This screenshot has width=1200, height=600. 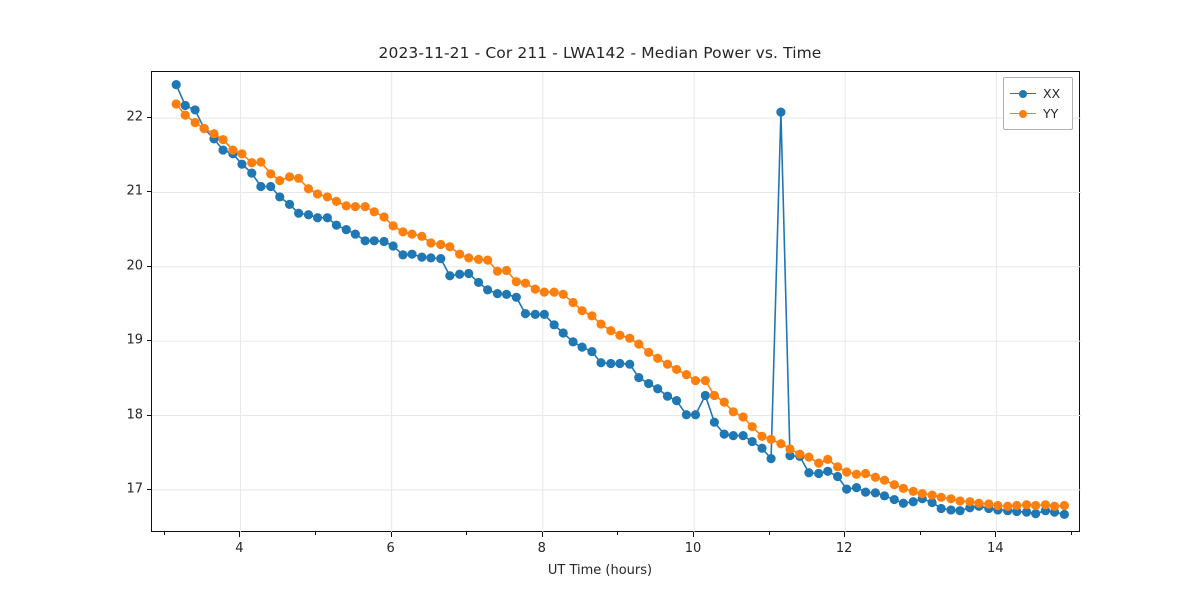 What do you see at coordinates (134, 340) in the screenshot?
I see `y-tick-label: 19` at bounding box center [134, 340].